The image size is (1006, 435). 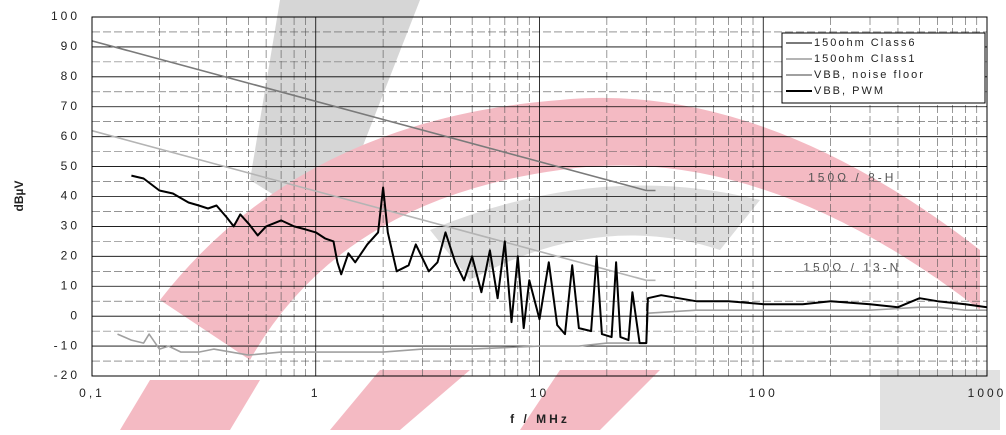 What do you see at coordinates (865, 43) in the screenshot?
I see `legend-label: 150ohm Class6` at bounding box center [865, 43].